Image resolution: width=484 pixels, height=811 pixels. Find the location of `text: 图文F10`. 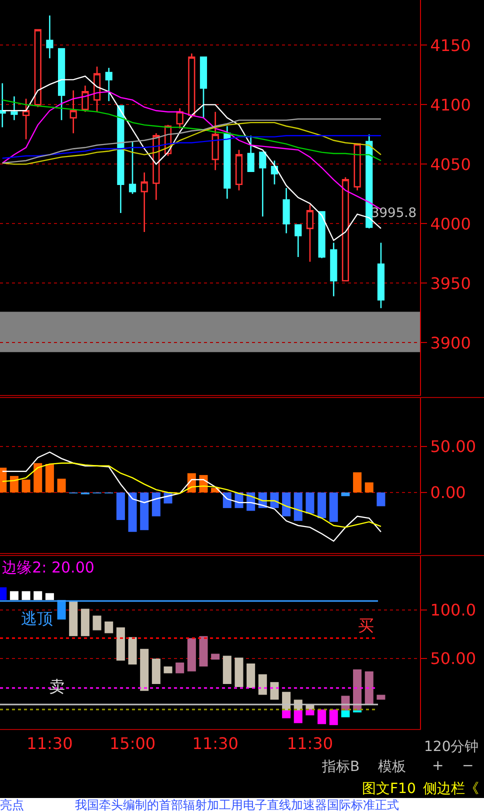

text: 图文F10 is located at coordinates (389, 789).